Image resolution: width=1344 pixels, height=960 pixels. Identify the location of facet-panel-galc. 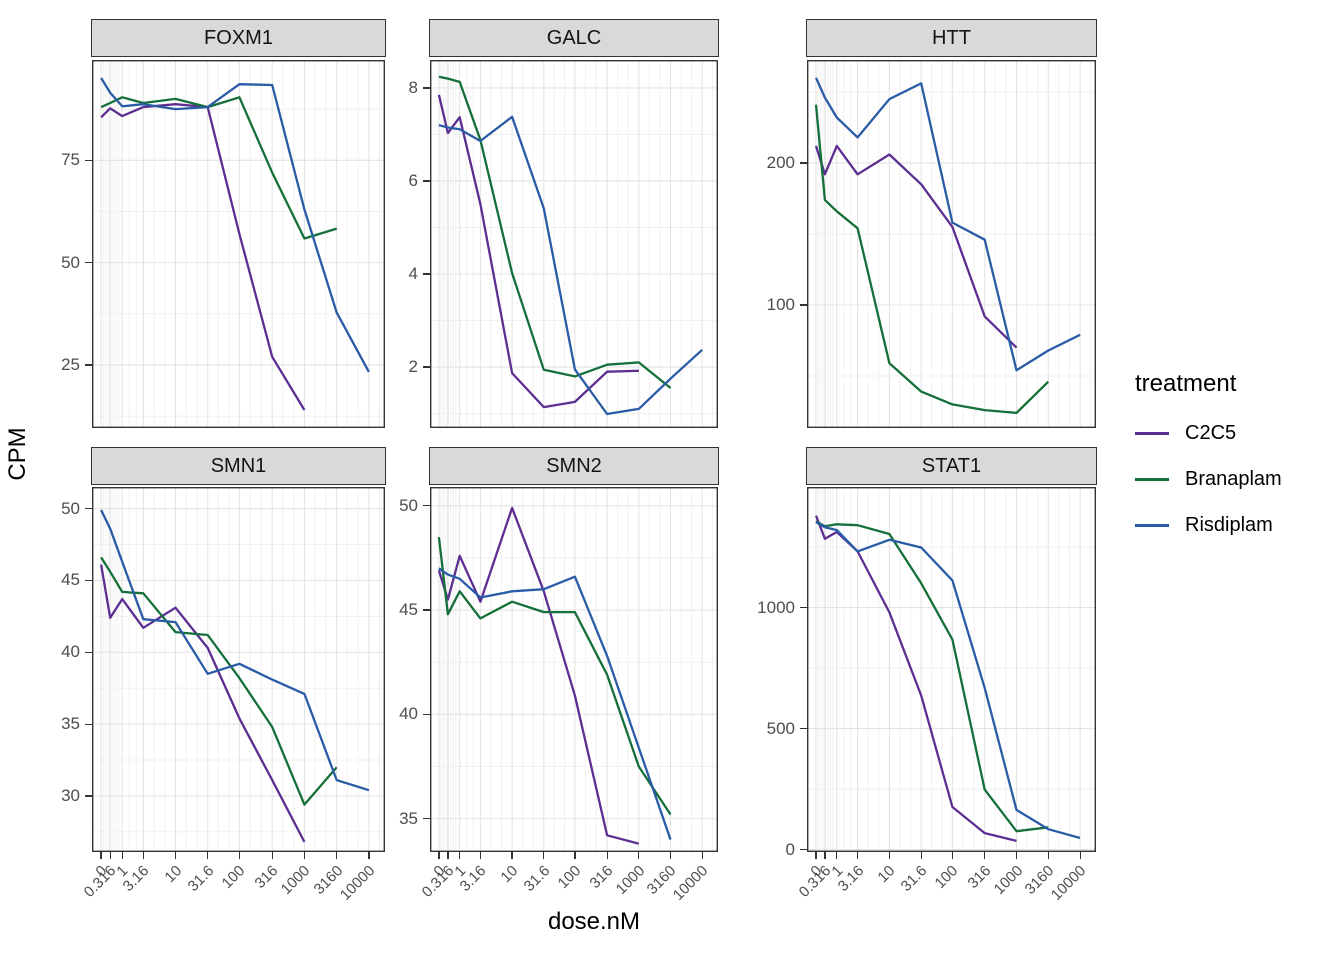
(574, 244).